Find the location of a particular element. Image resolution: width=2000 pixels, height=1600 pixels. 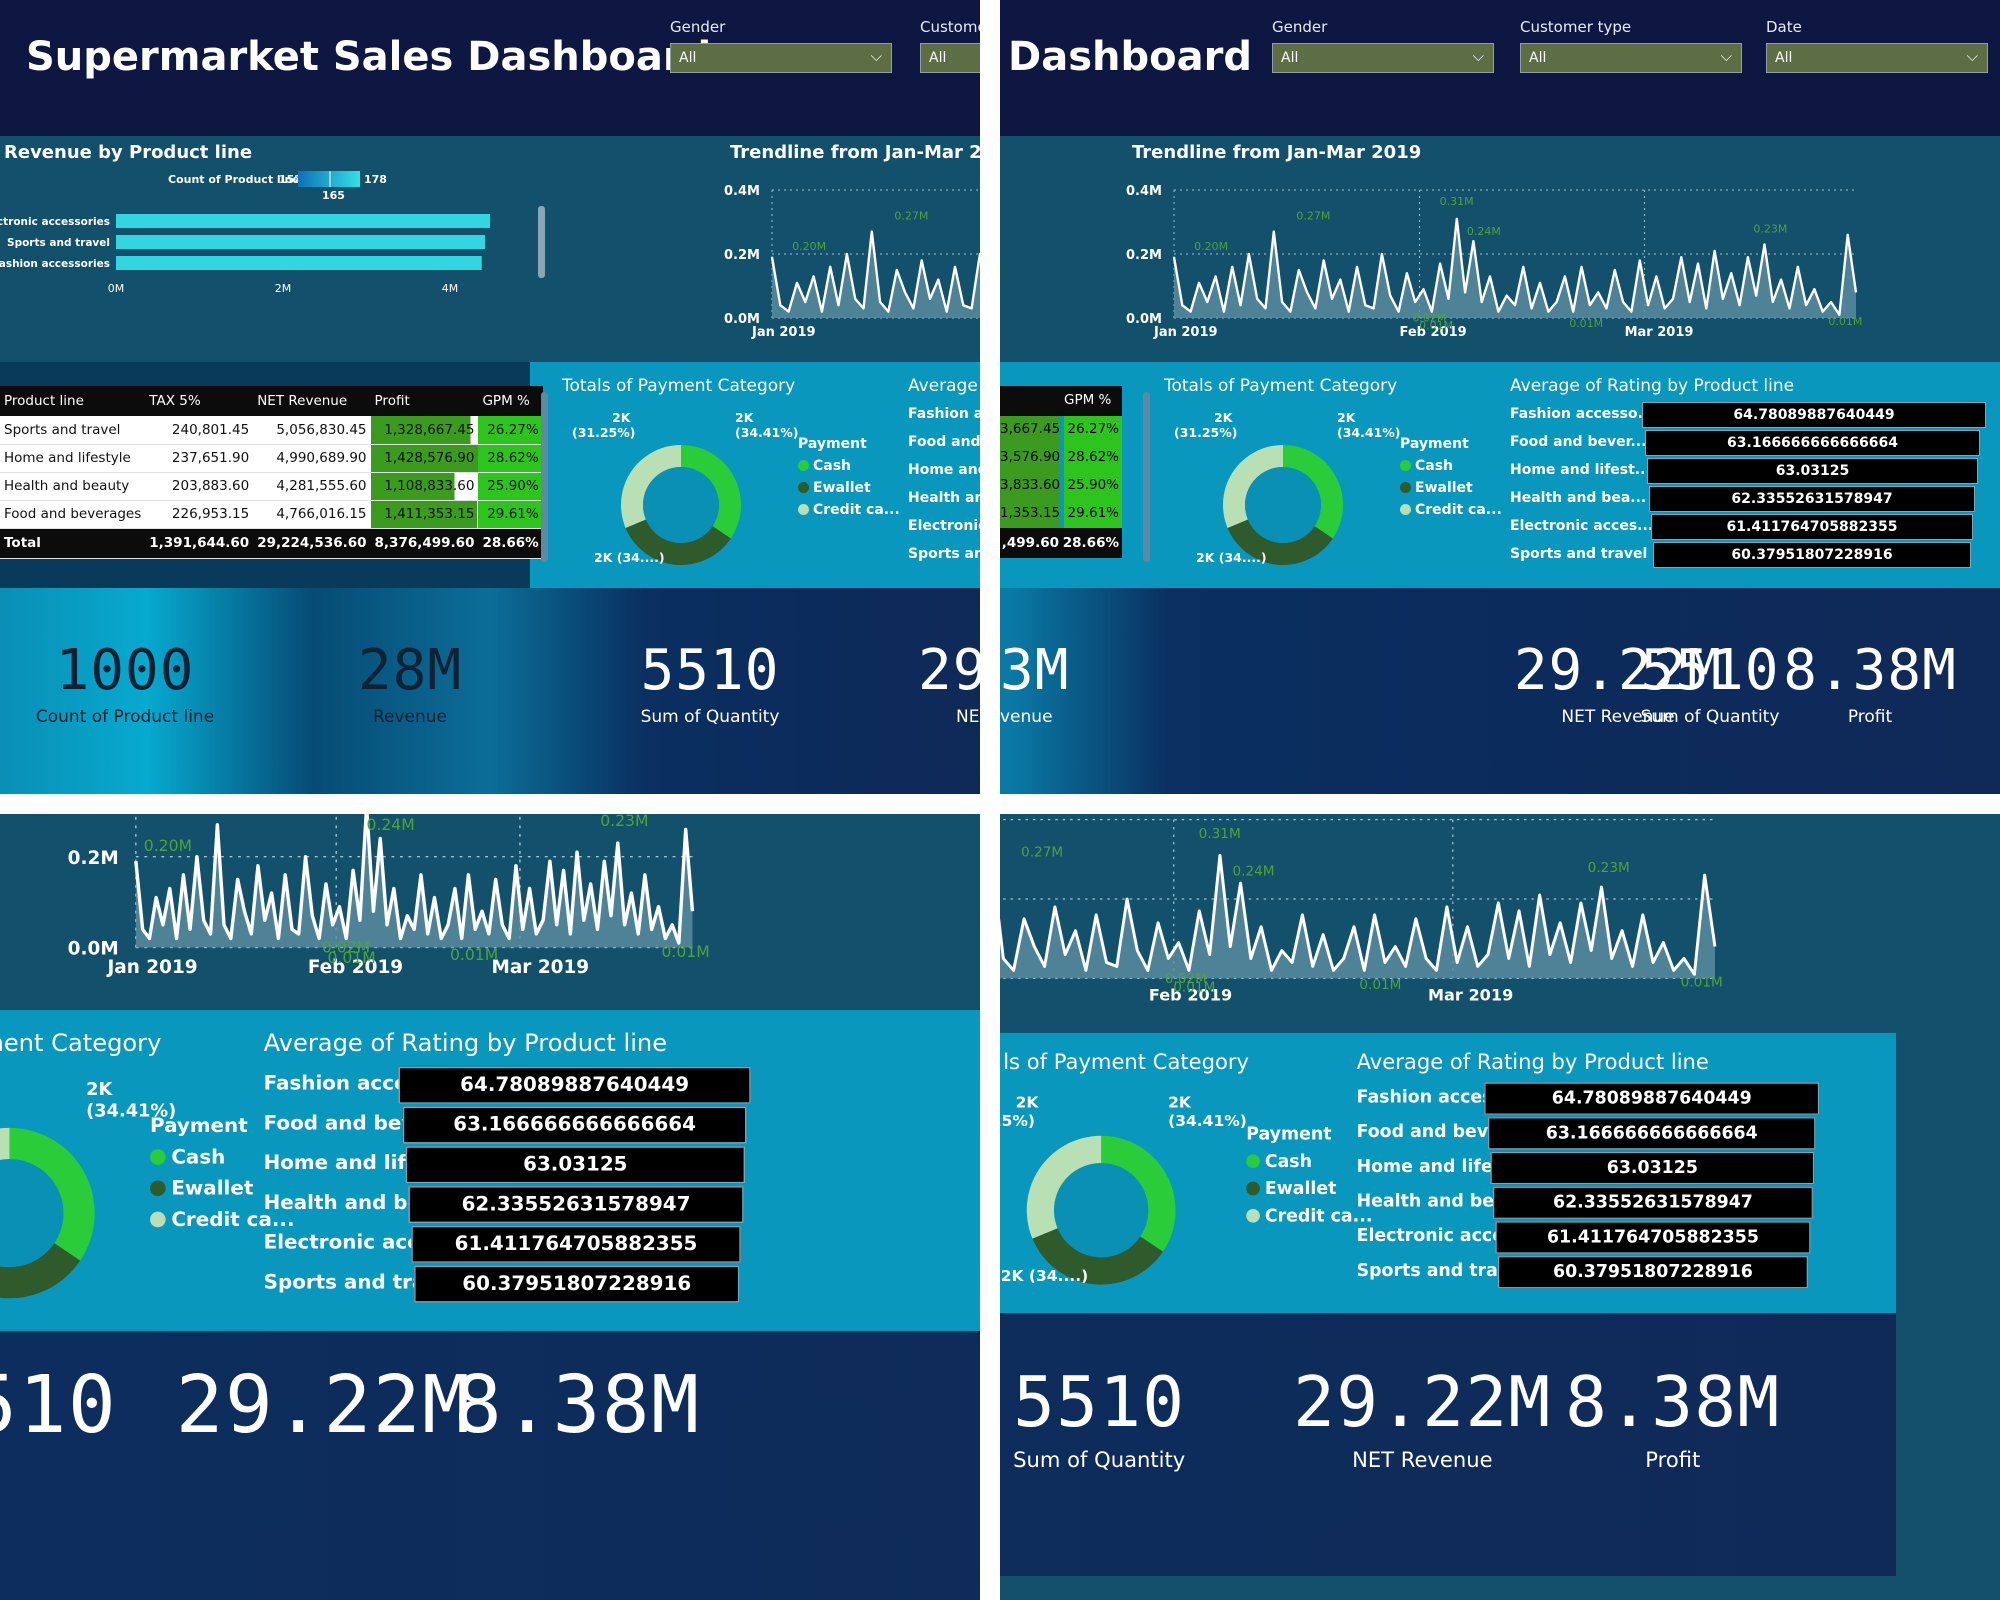

category-label: Sports and travel is located at coordinates (58, 243).